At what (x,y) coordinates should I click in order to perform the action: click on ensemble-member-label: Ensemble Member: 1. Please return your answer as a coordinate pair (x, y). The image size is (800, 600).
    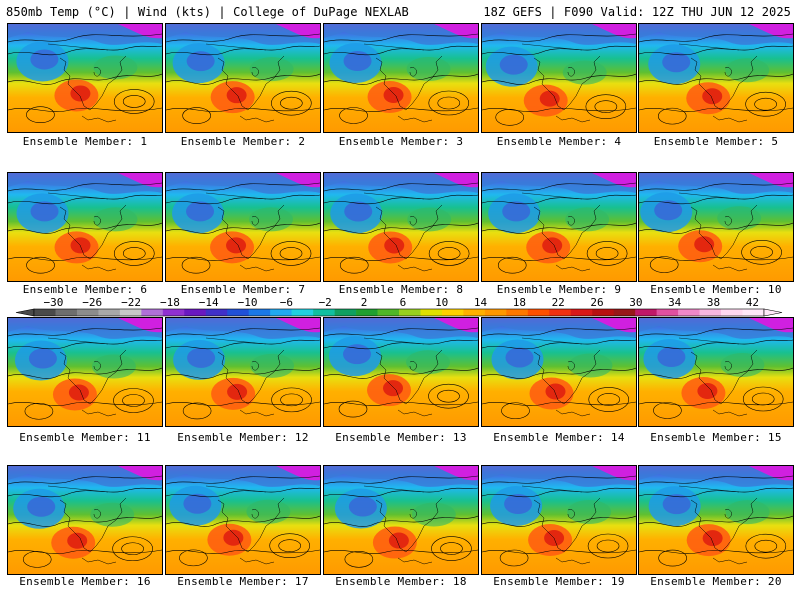
    Looking at the image, I should click on (85, 141).